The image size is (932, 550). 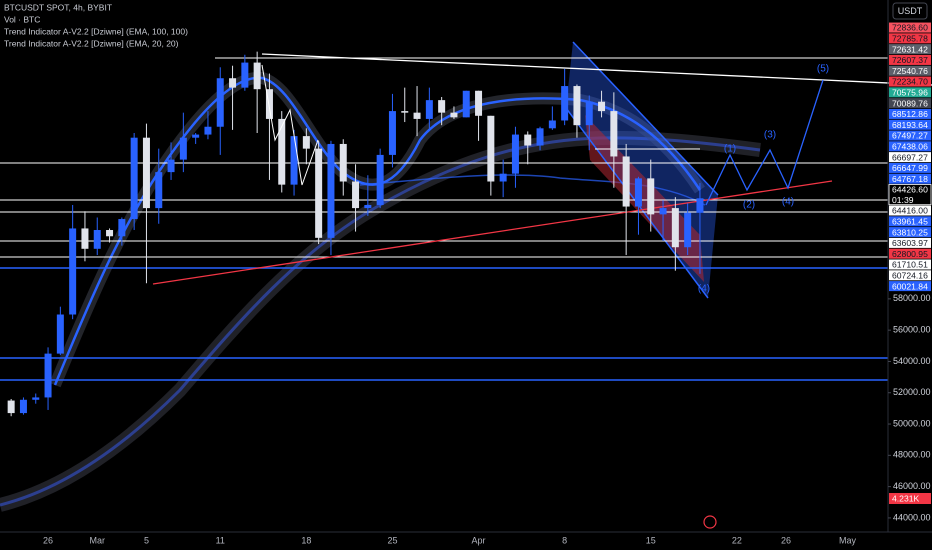 I want to click on price-label: 63810.25, so click(x=910, y=232).